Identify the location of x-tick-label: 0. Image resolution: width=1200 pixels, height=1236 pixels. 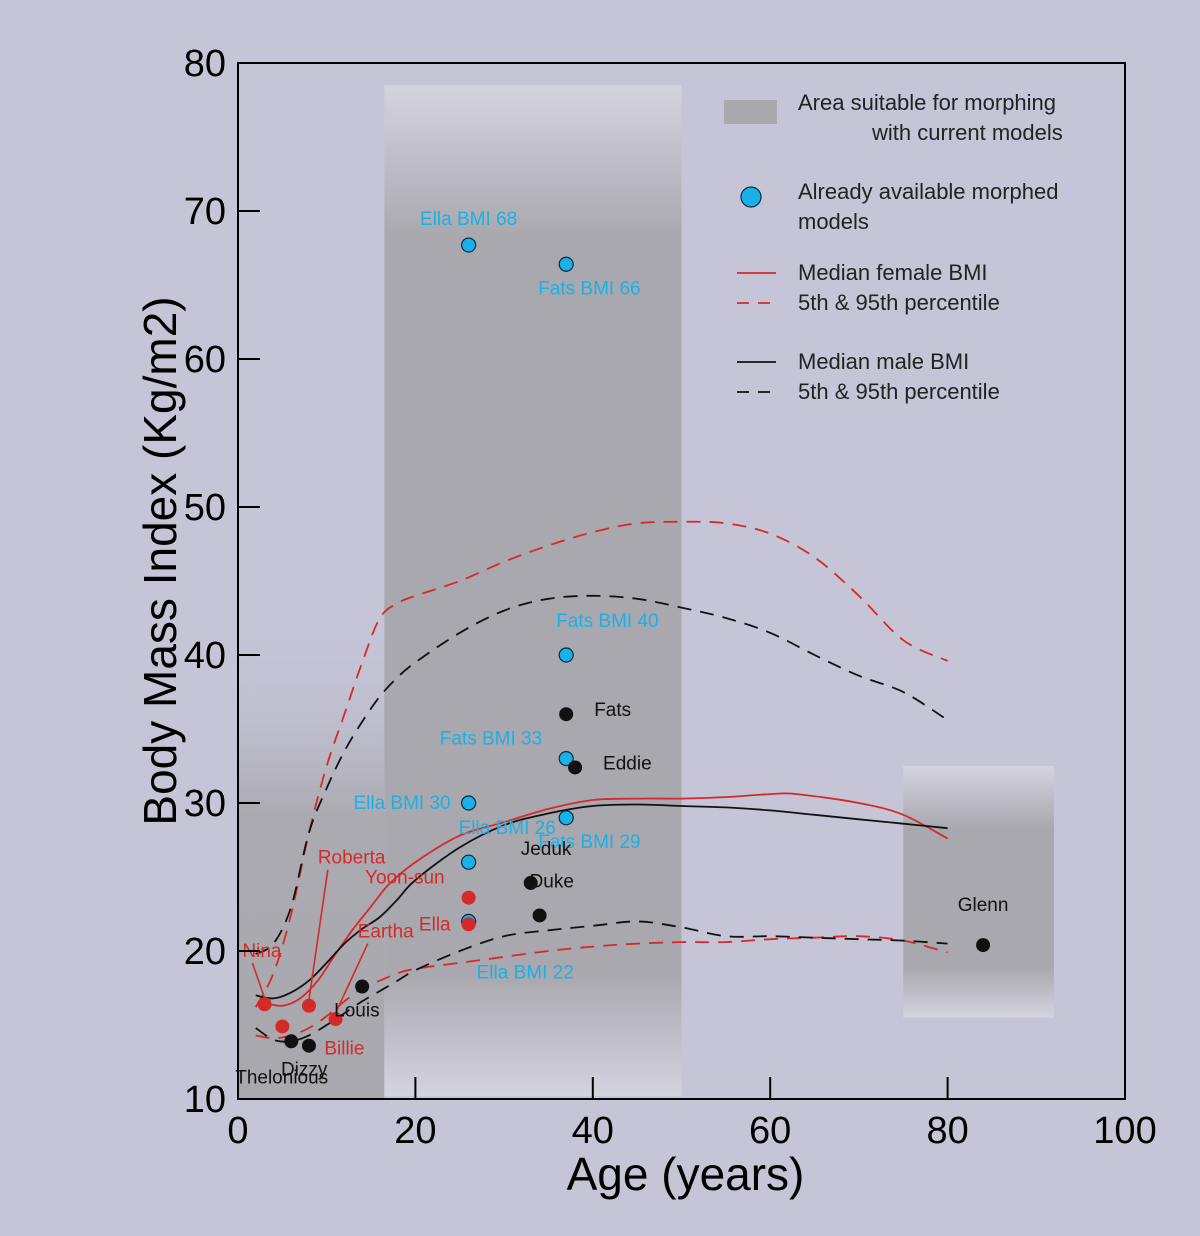
(237, 1131).